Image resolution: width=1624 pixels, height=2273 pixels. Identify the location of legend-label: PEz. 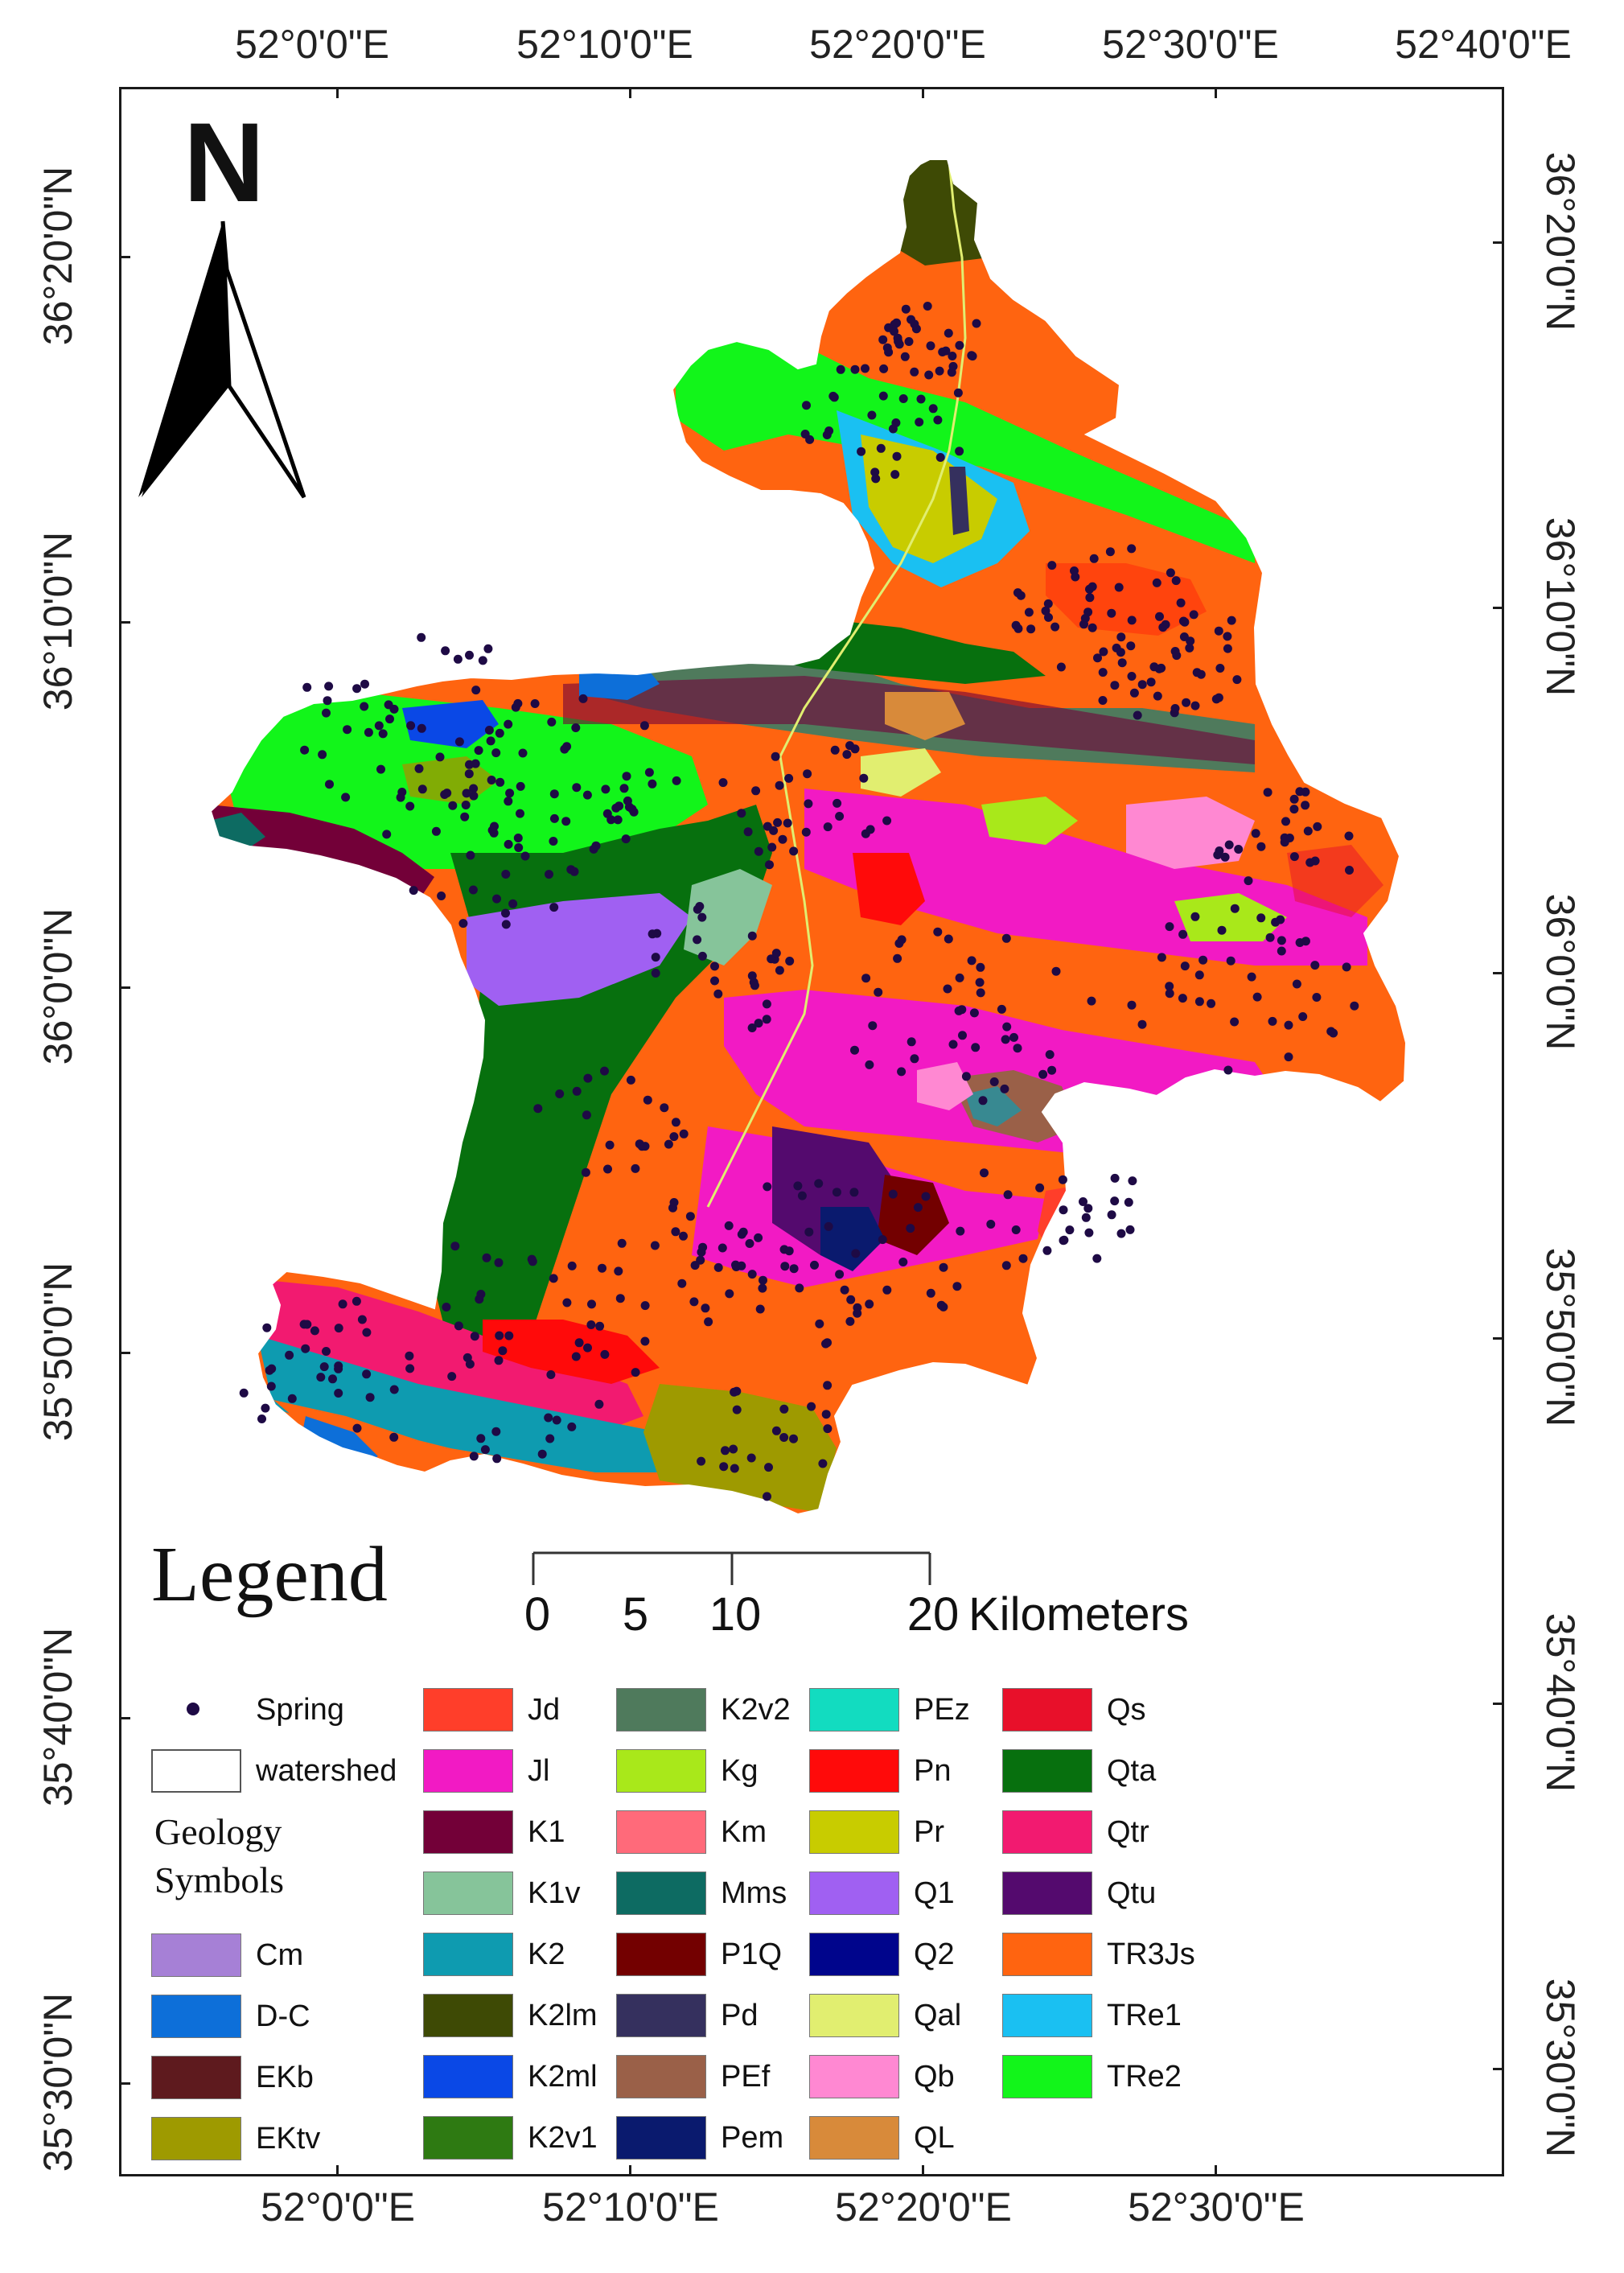
(942, 1710).